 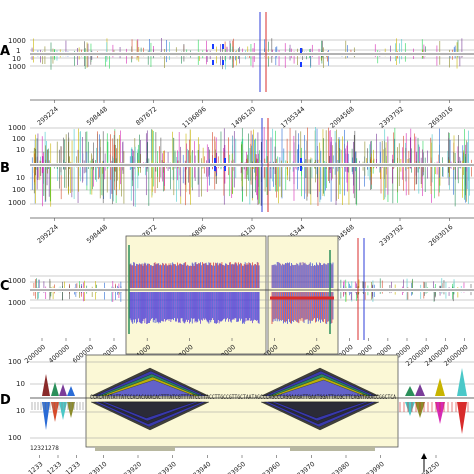 What do you see at coordinates (427, 467) in the screenshot?
I see `panel-d-right-tick-label-0: 1234250` at bounding box center [427, 467].